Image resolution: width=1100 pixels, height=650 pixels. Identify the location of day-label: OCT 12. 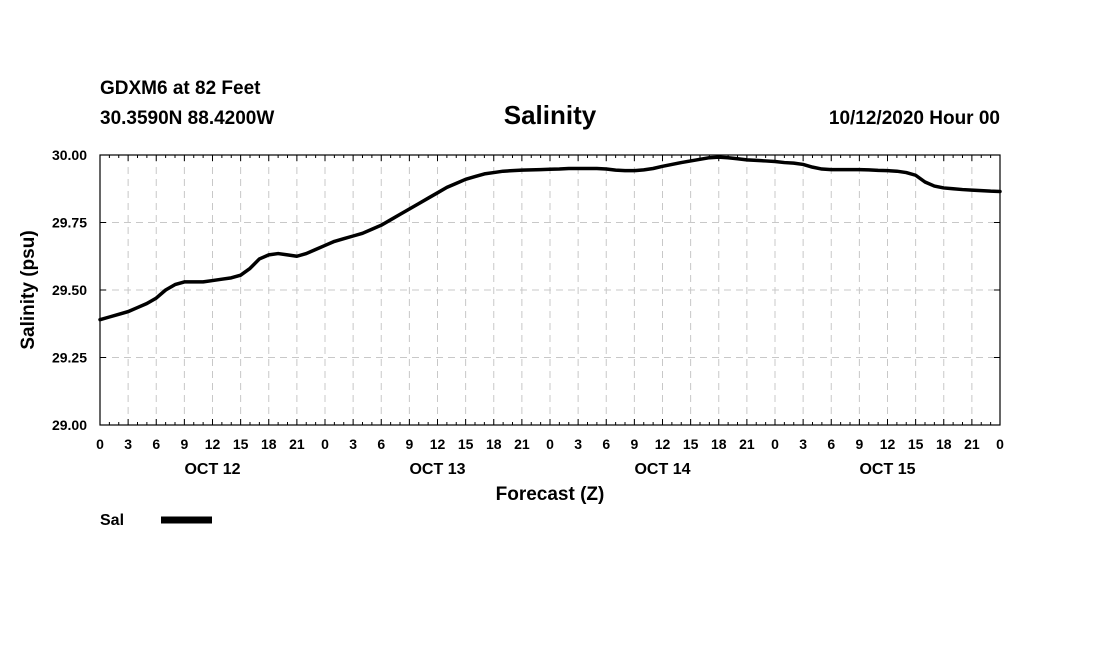
(212, 469).